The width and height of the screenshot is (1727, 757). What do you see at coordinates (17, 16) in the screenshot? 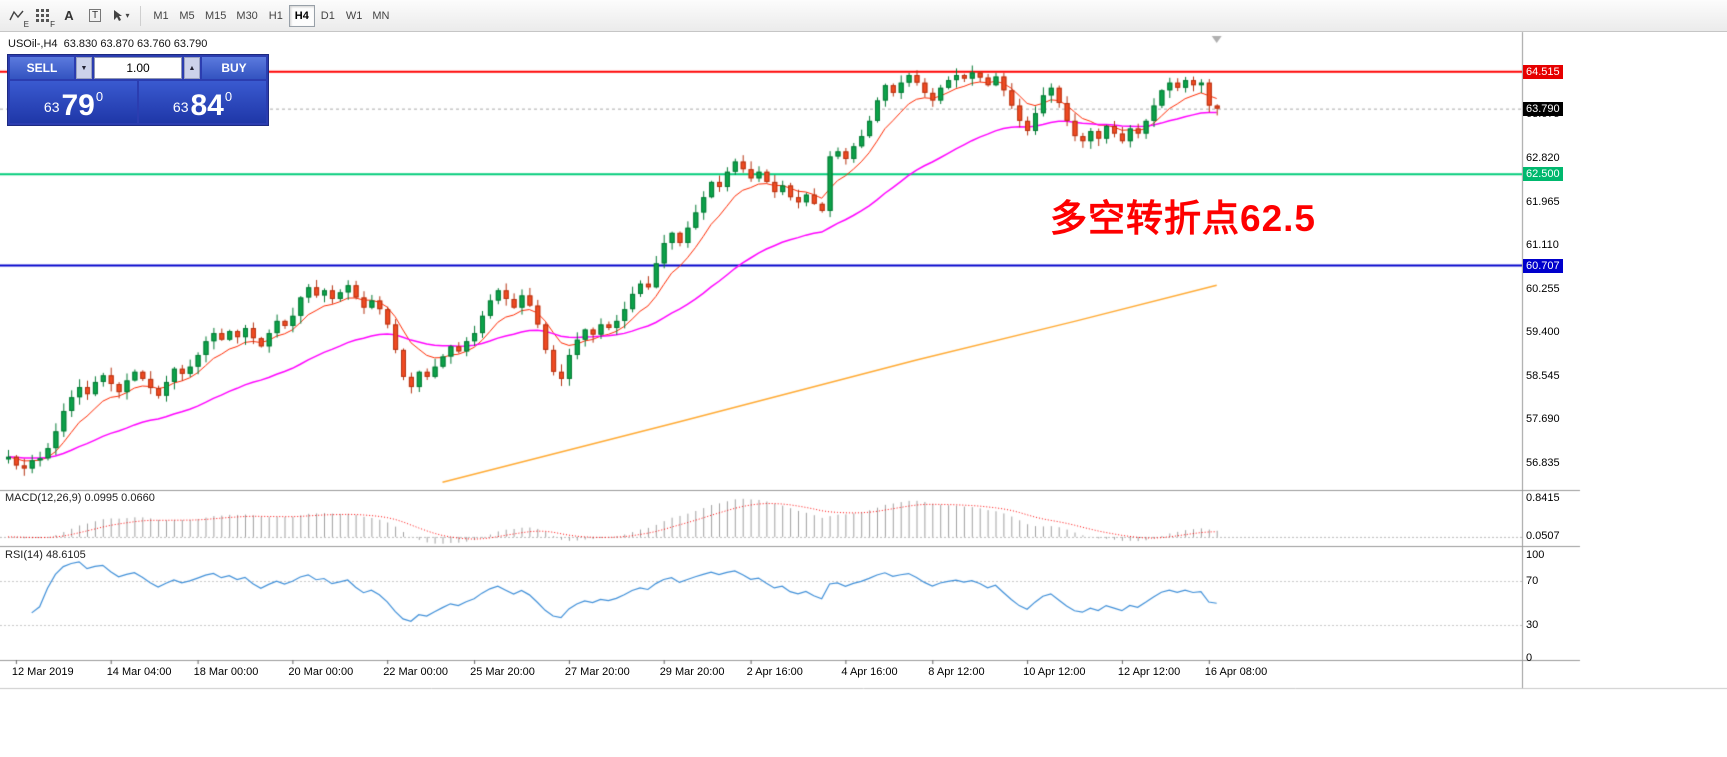
I see `indicator-icon: E` at bounding box center [17, 16].